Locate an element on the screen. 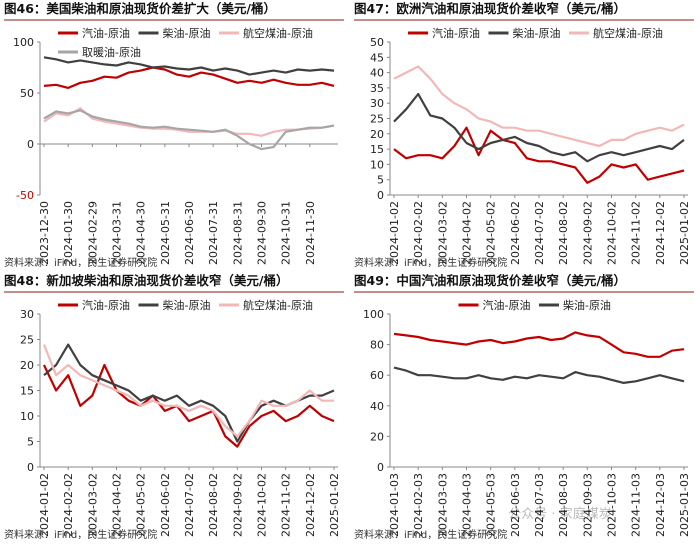  y-tick-label: -50 is located at coordinates (25, 195).